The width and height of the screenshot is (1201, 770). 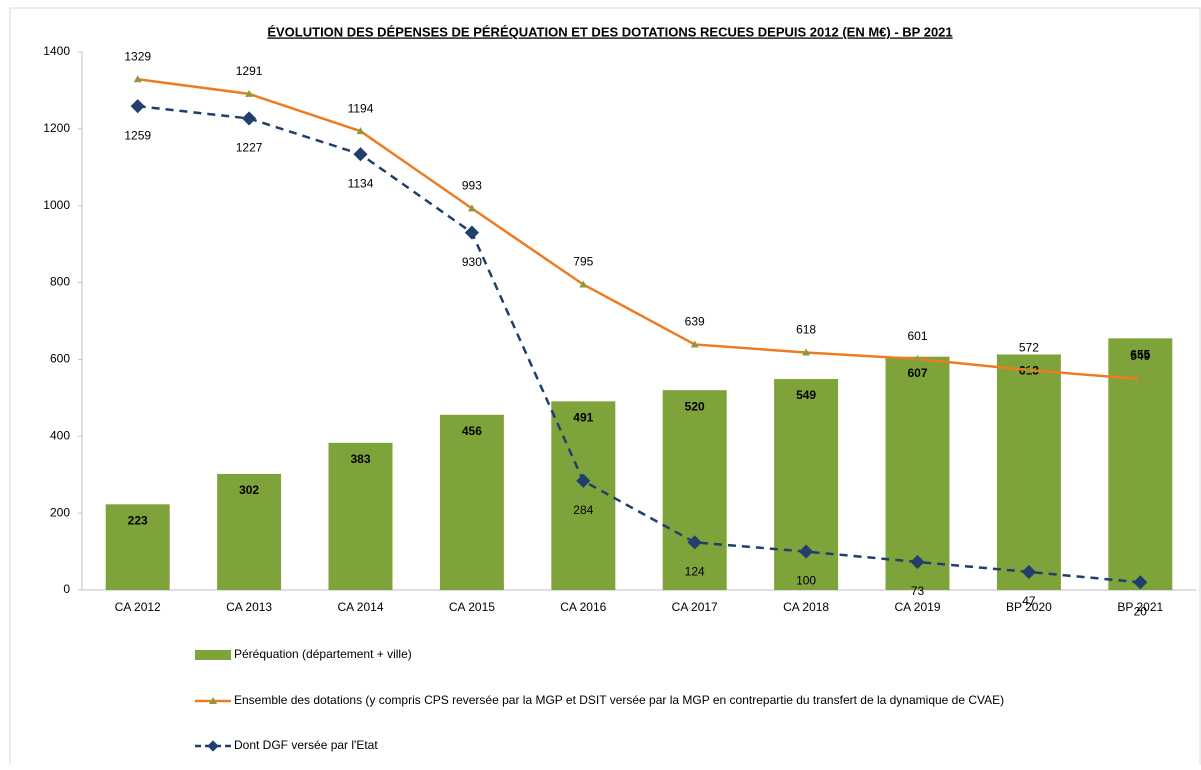 I want to click on x-tick-label: CA 2014, so click(x=360, y=607).